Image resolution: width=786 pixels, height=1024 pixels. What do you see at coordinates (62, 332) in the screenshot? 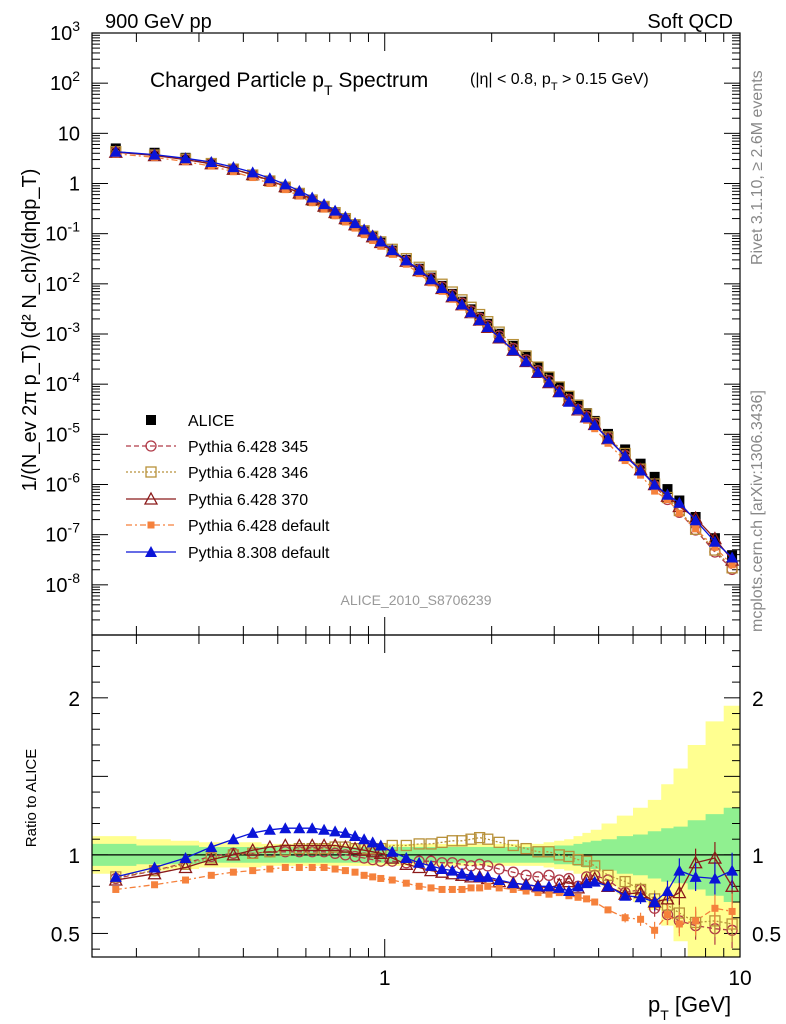
I see `y-tick-label: 10⁻³` at bounding box center [62, 332].